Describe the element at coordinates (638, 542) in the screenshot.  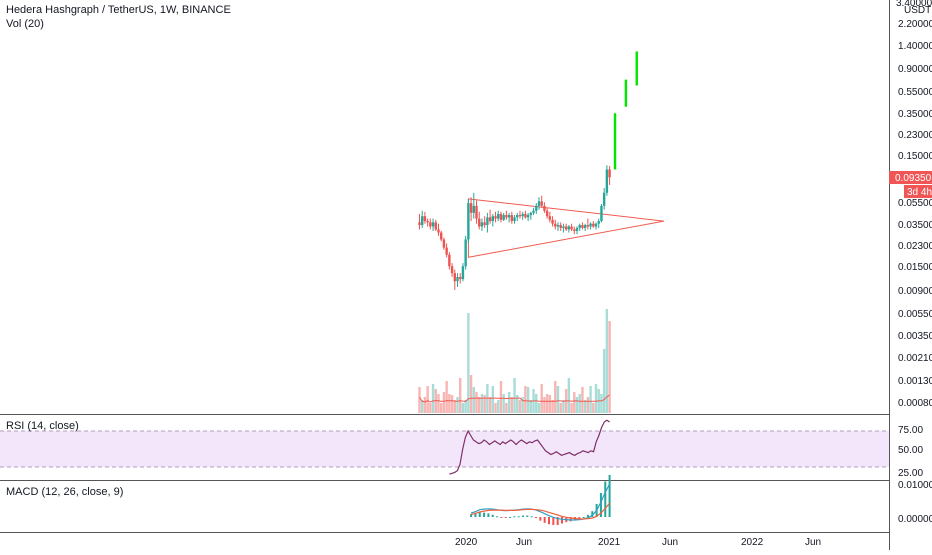
I see `time-axis: 2020 Jun 2021 Jun 2022 Jun` at that location.